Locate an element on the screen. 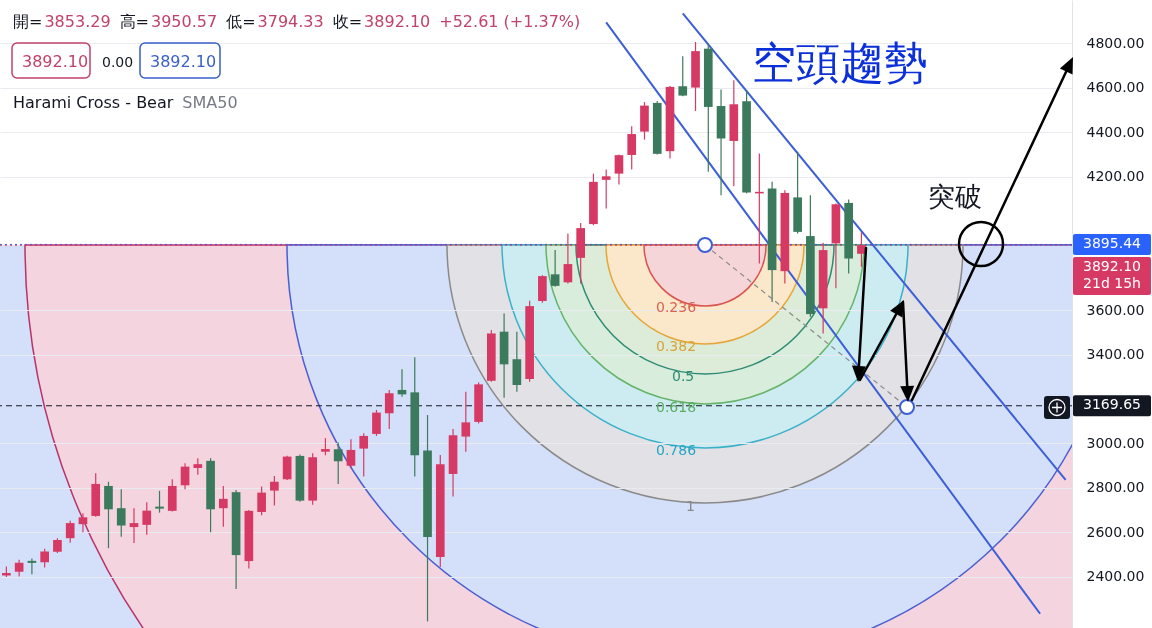 The width and height of the screenshot is (1152, 628). annotation: 0.5 is located at coordinates (683, 376).